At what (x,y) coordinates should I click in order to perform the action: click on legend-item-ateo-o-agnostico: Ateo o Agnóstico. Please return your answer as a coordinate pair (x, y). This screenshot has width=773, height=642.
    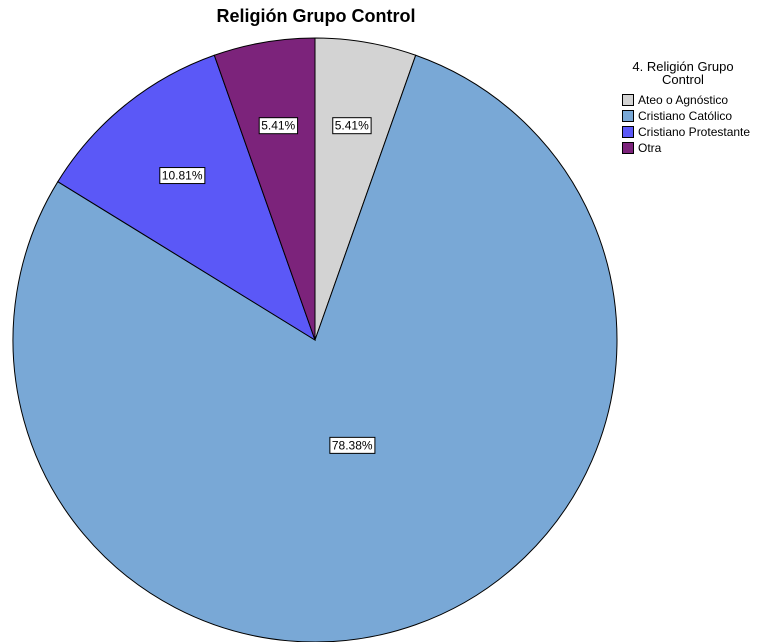
    Looking at the image, I should click on (697, 100).